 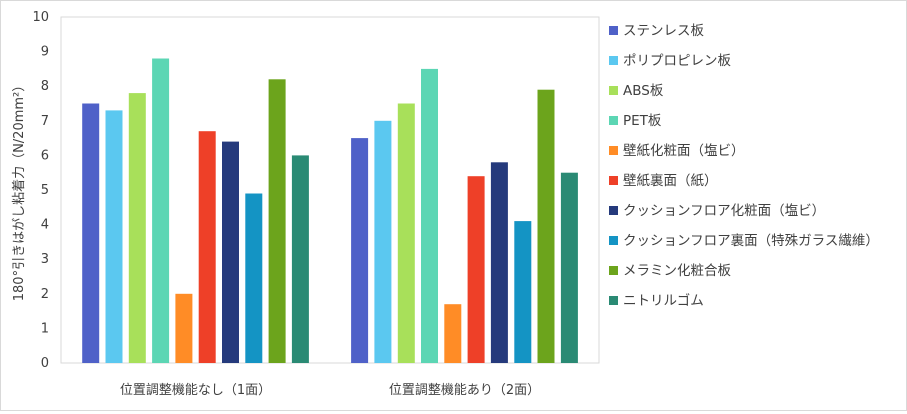 I want to click on y-tick-label: 3, so click(x=45, y=259).